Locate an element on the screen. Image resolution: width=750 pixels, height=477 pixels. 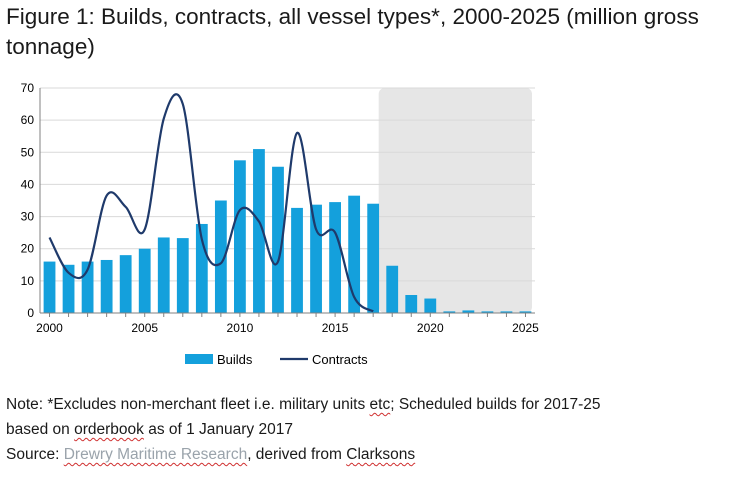
legend-contracts-label: Contracts is located at coordinates (340, 359).